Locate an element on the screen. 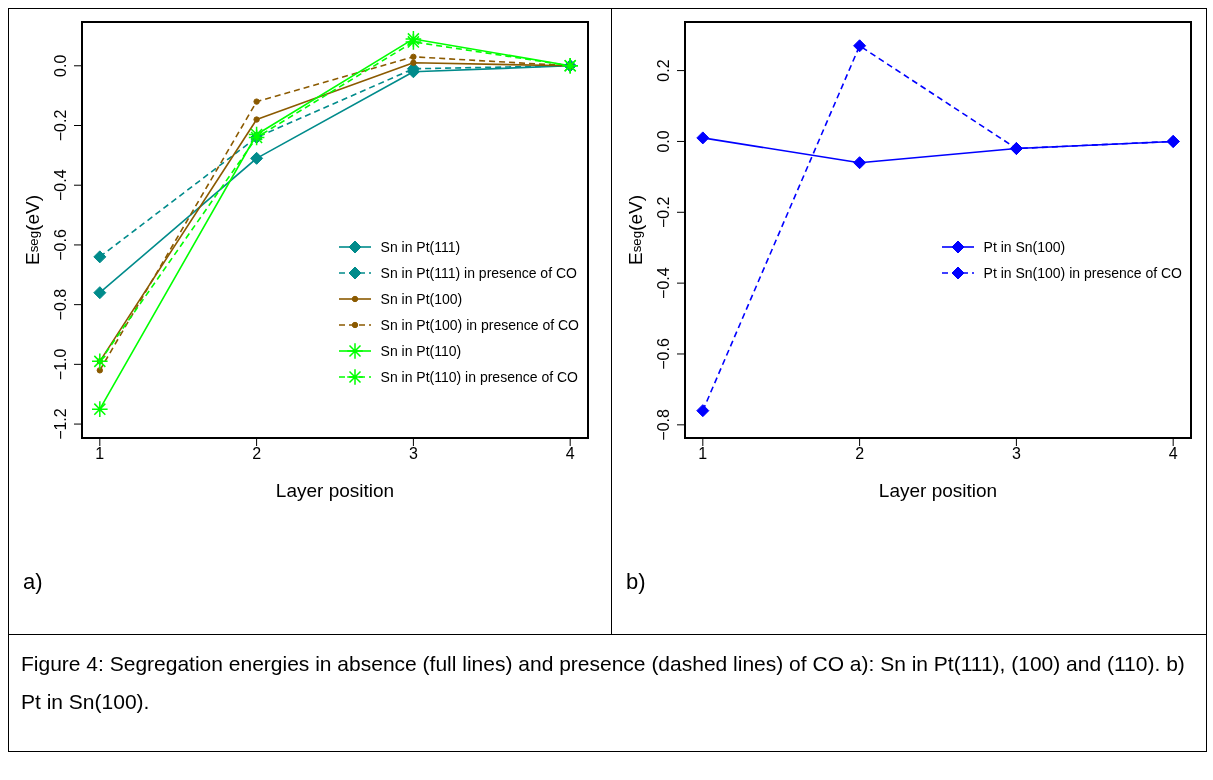 This screenshot has width=1213, height=780. y-tick-label: 0.2 is located at coordinates (663, 70).